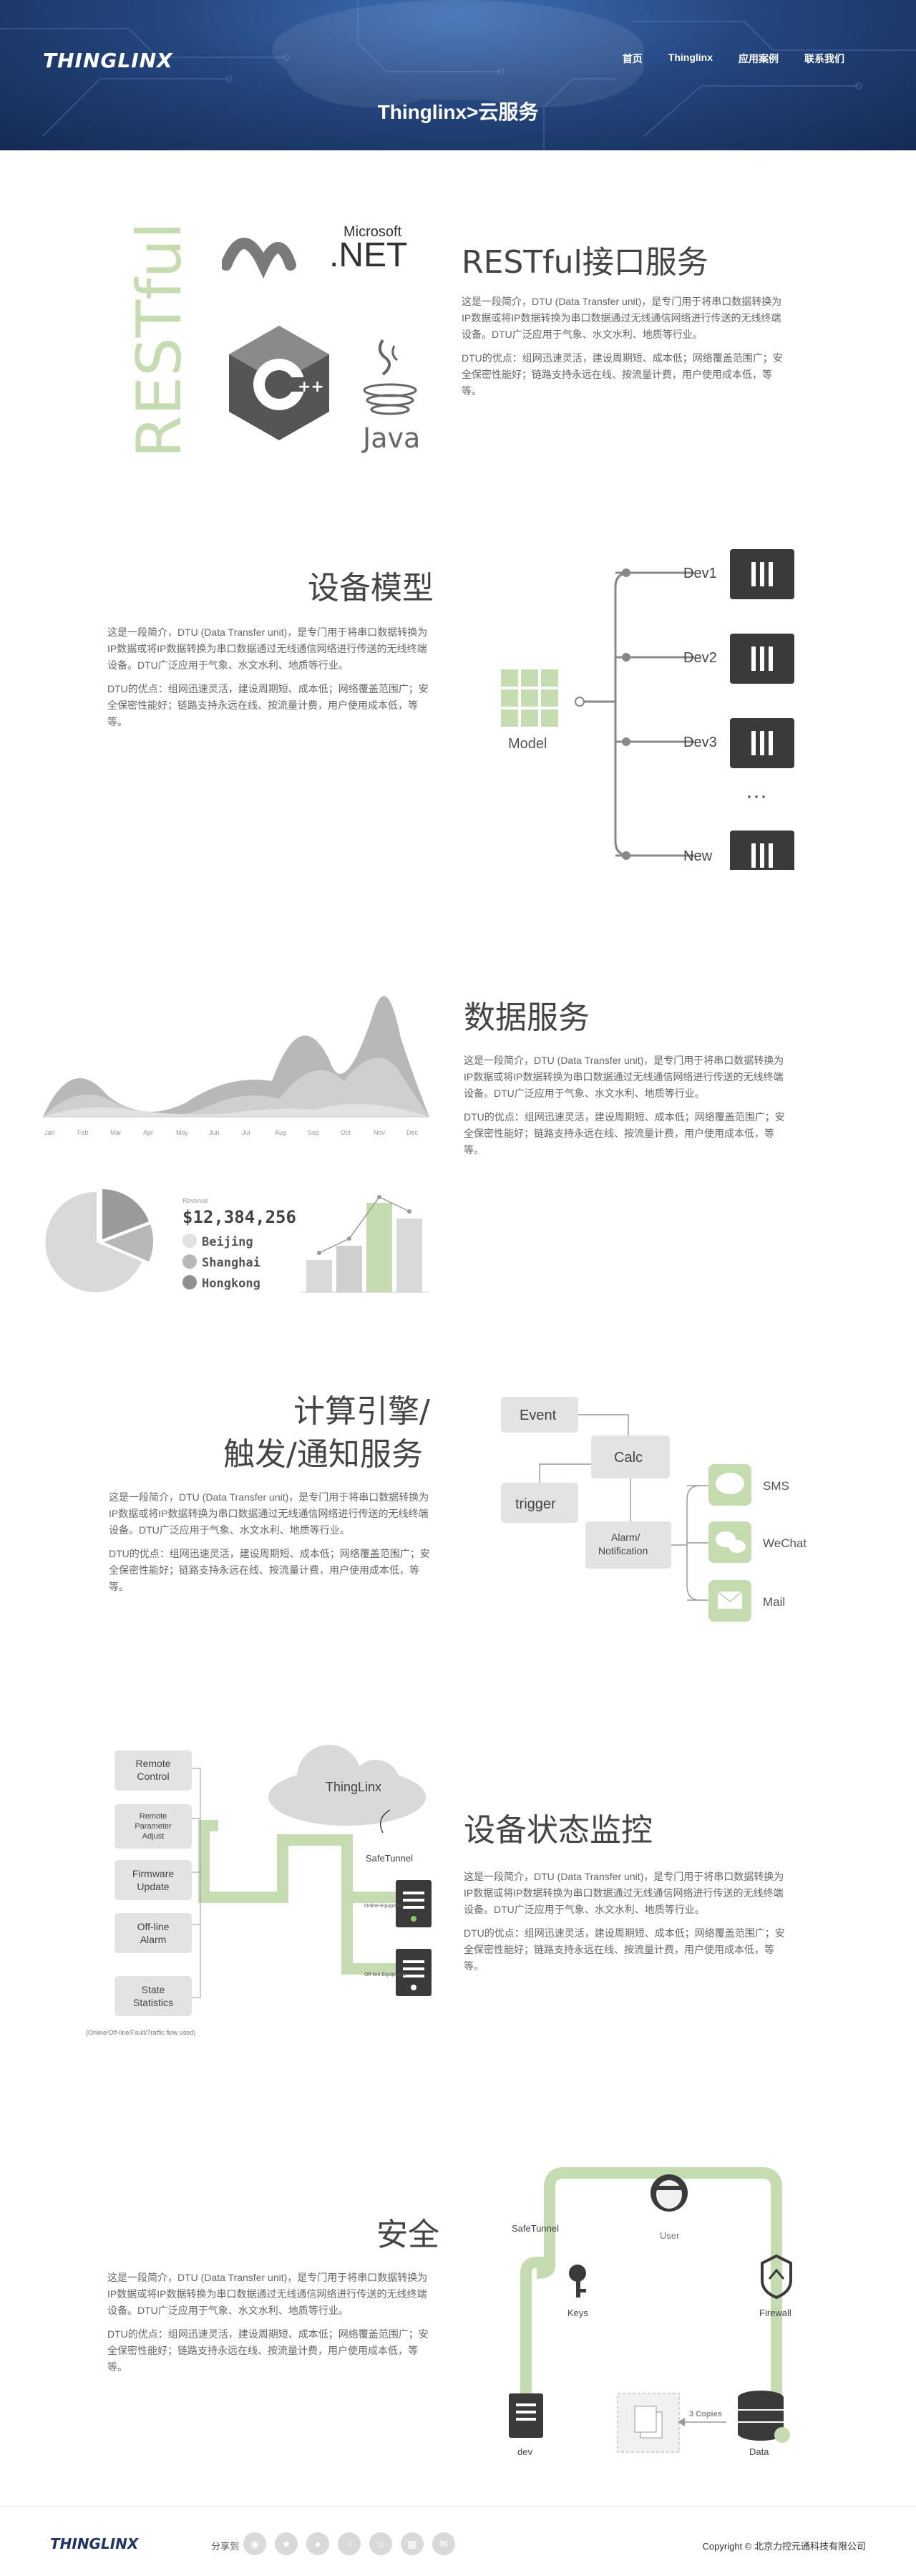  What do you see at coordinates (148, 1133) in the screenshot?
I see `svg-text: Apr` at bounding box center [148, 1133].